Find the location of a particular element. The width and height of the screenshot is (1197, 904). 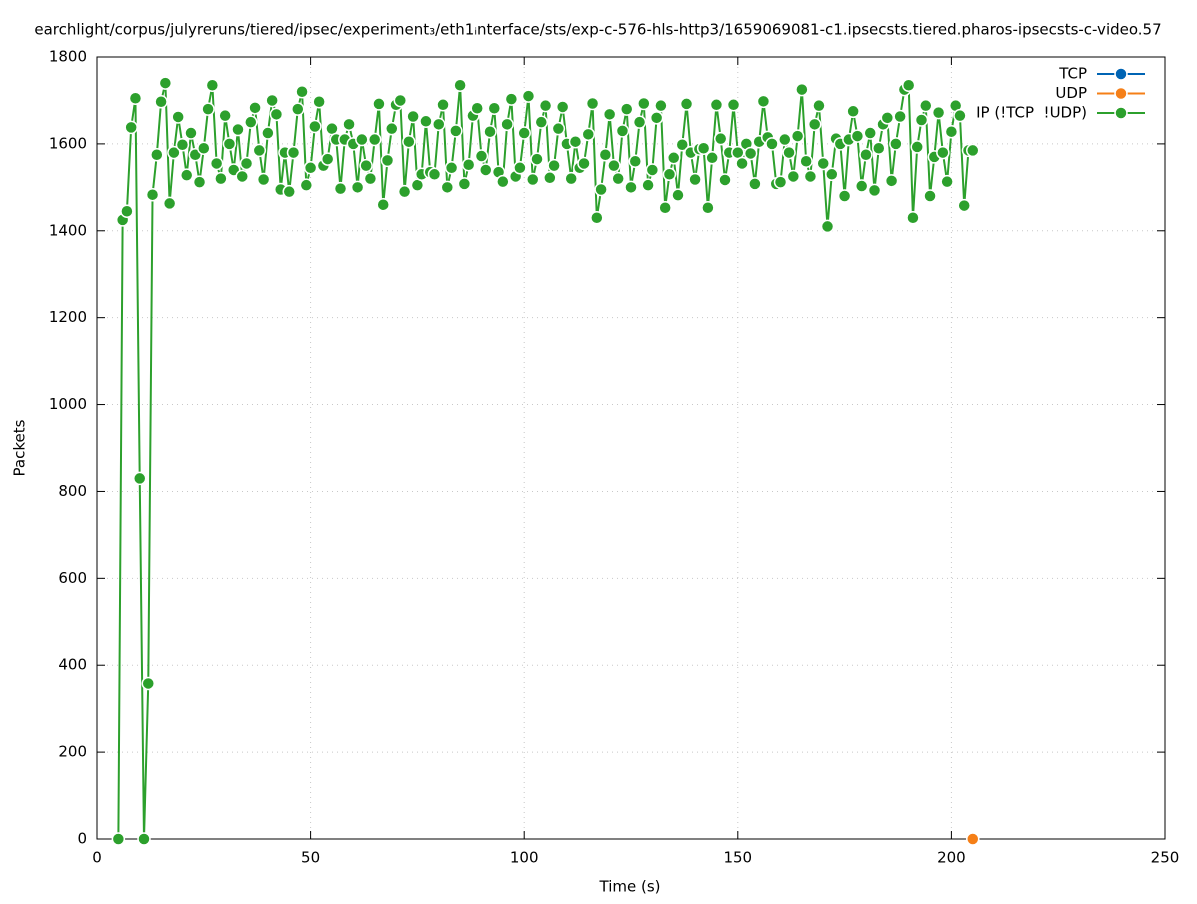

x-tick-label: 200 is located at coordinates (951, 858).